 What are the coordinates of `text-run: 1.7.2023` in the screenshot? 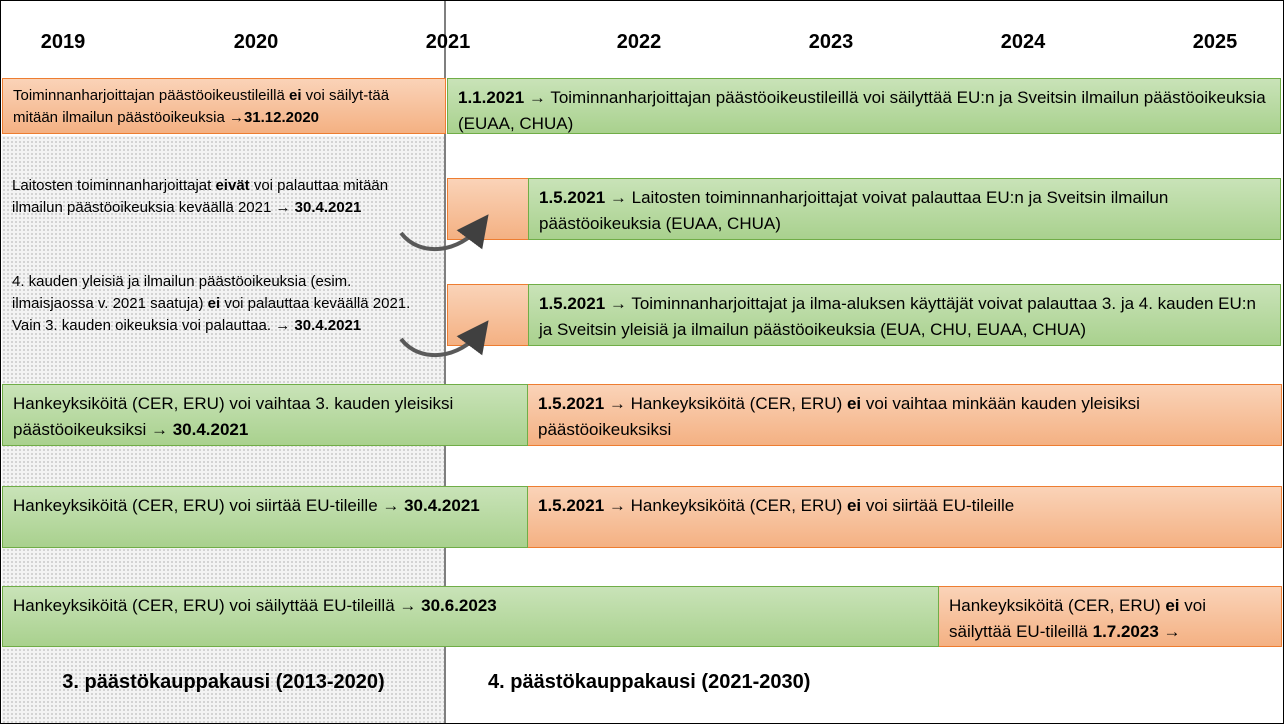 It's located at (1125, 631).